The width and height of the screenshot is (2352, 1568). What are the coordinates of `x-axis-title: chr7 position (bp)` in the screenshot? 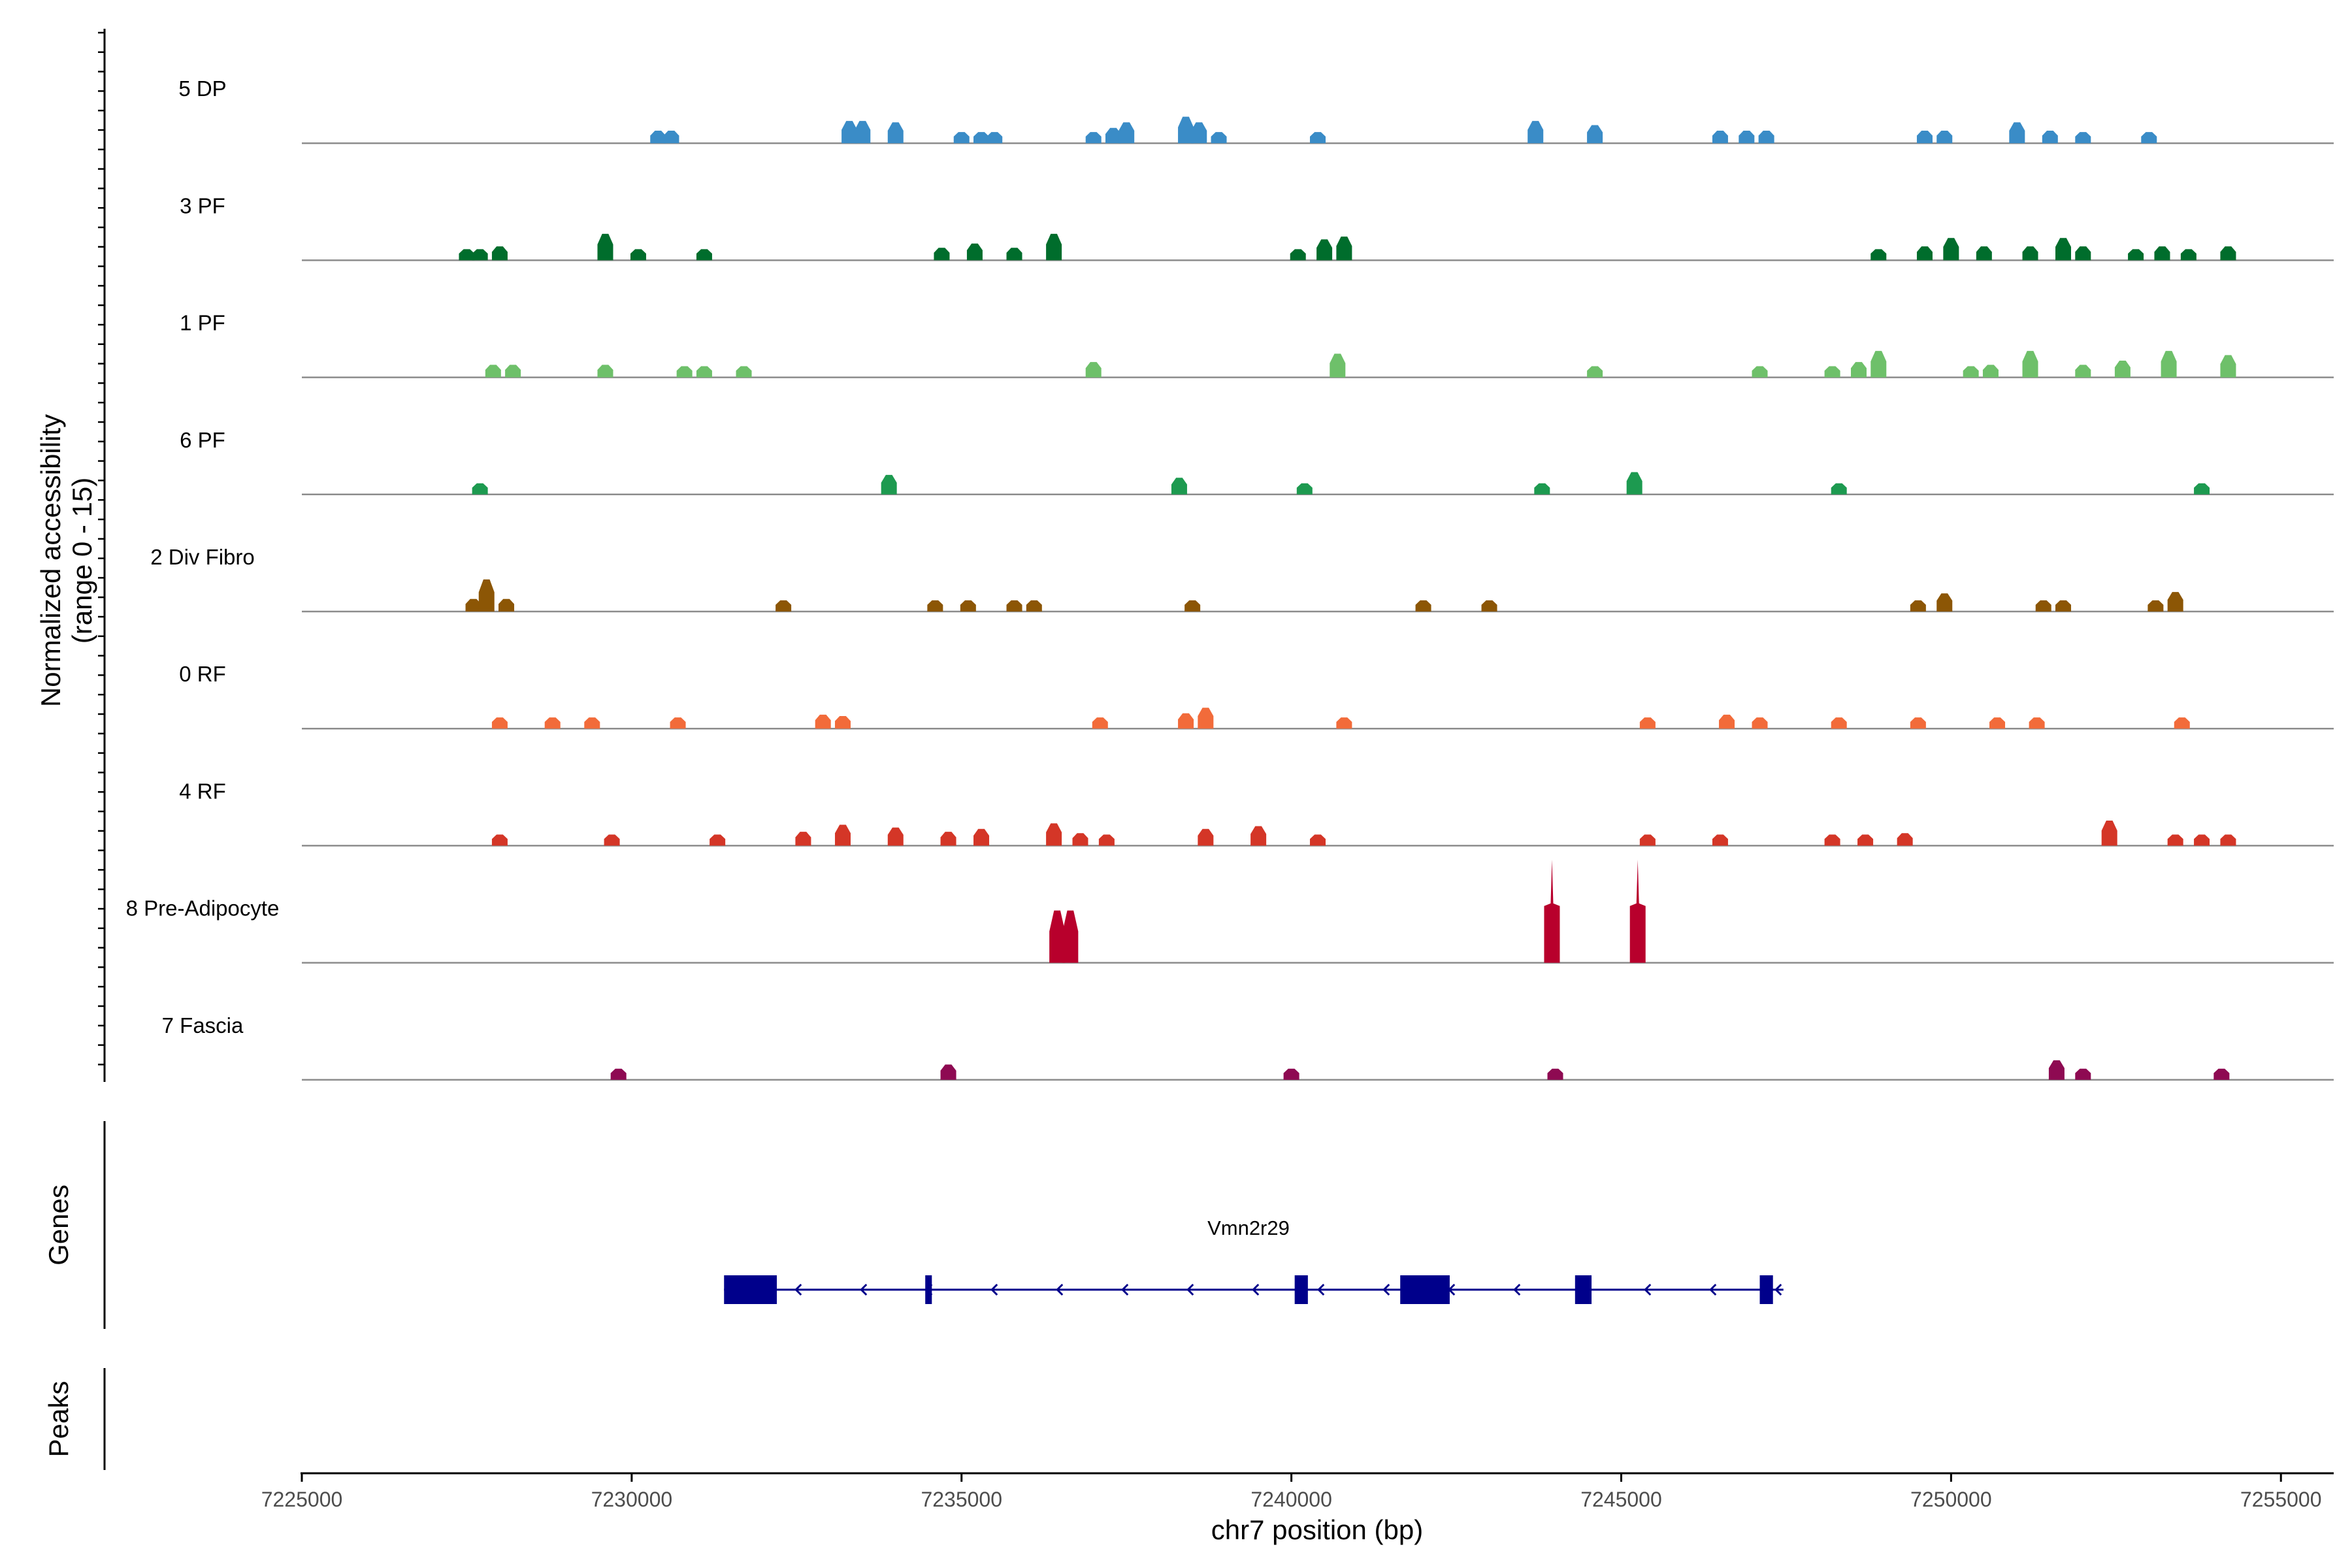 It's located at (1317, 1529).